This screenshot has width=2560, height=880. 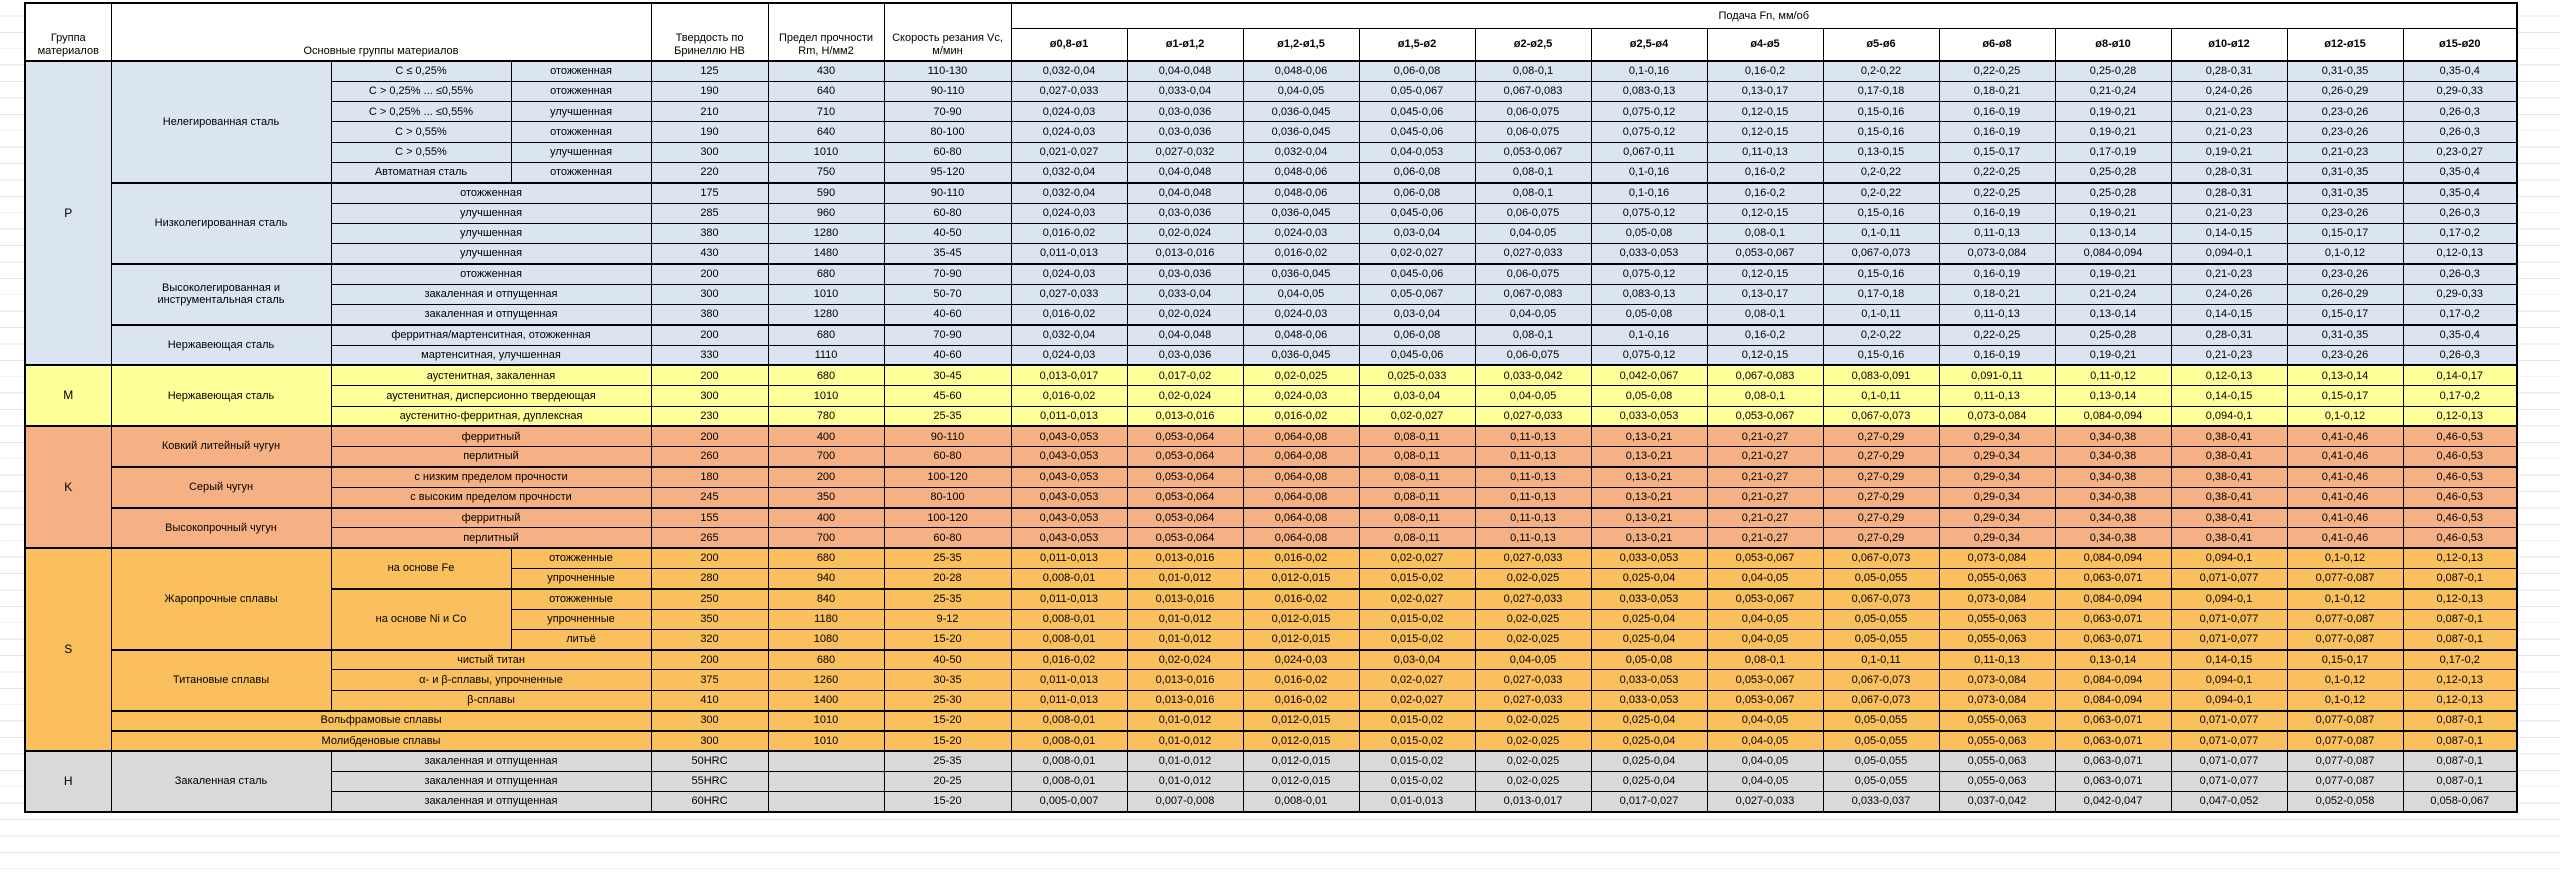 I want to click on feed-cell: 0,01-0,013, so click(x=1417, y=802).